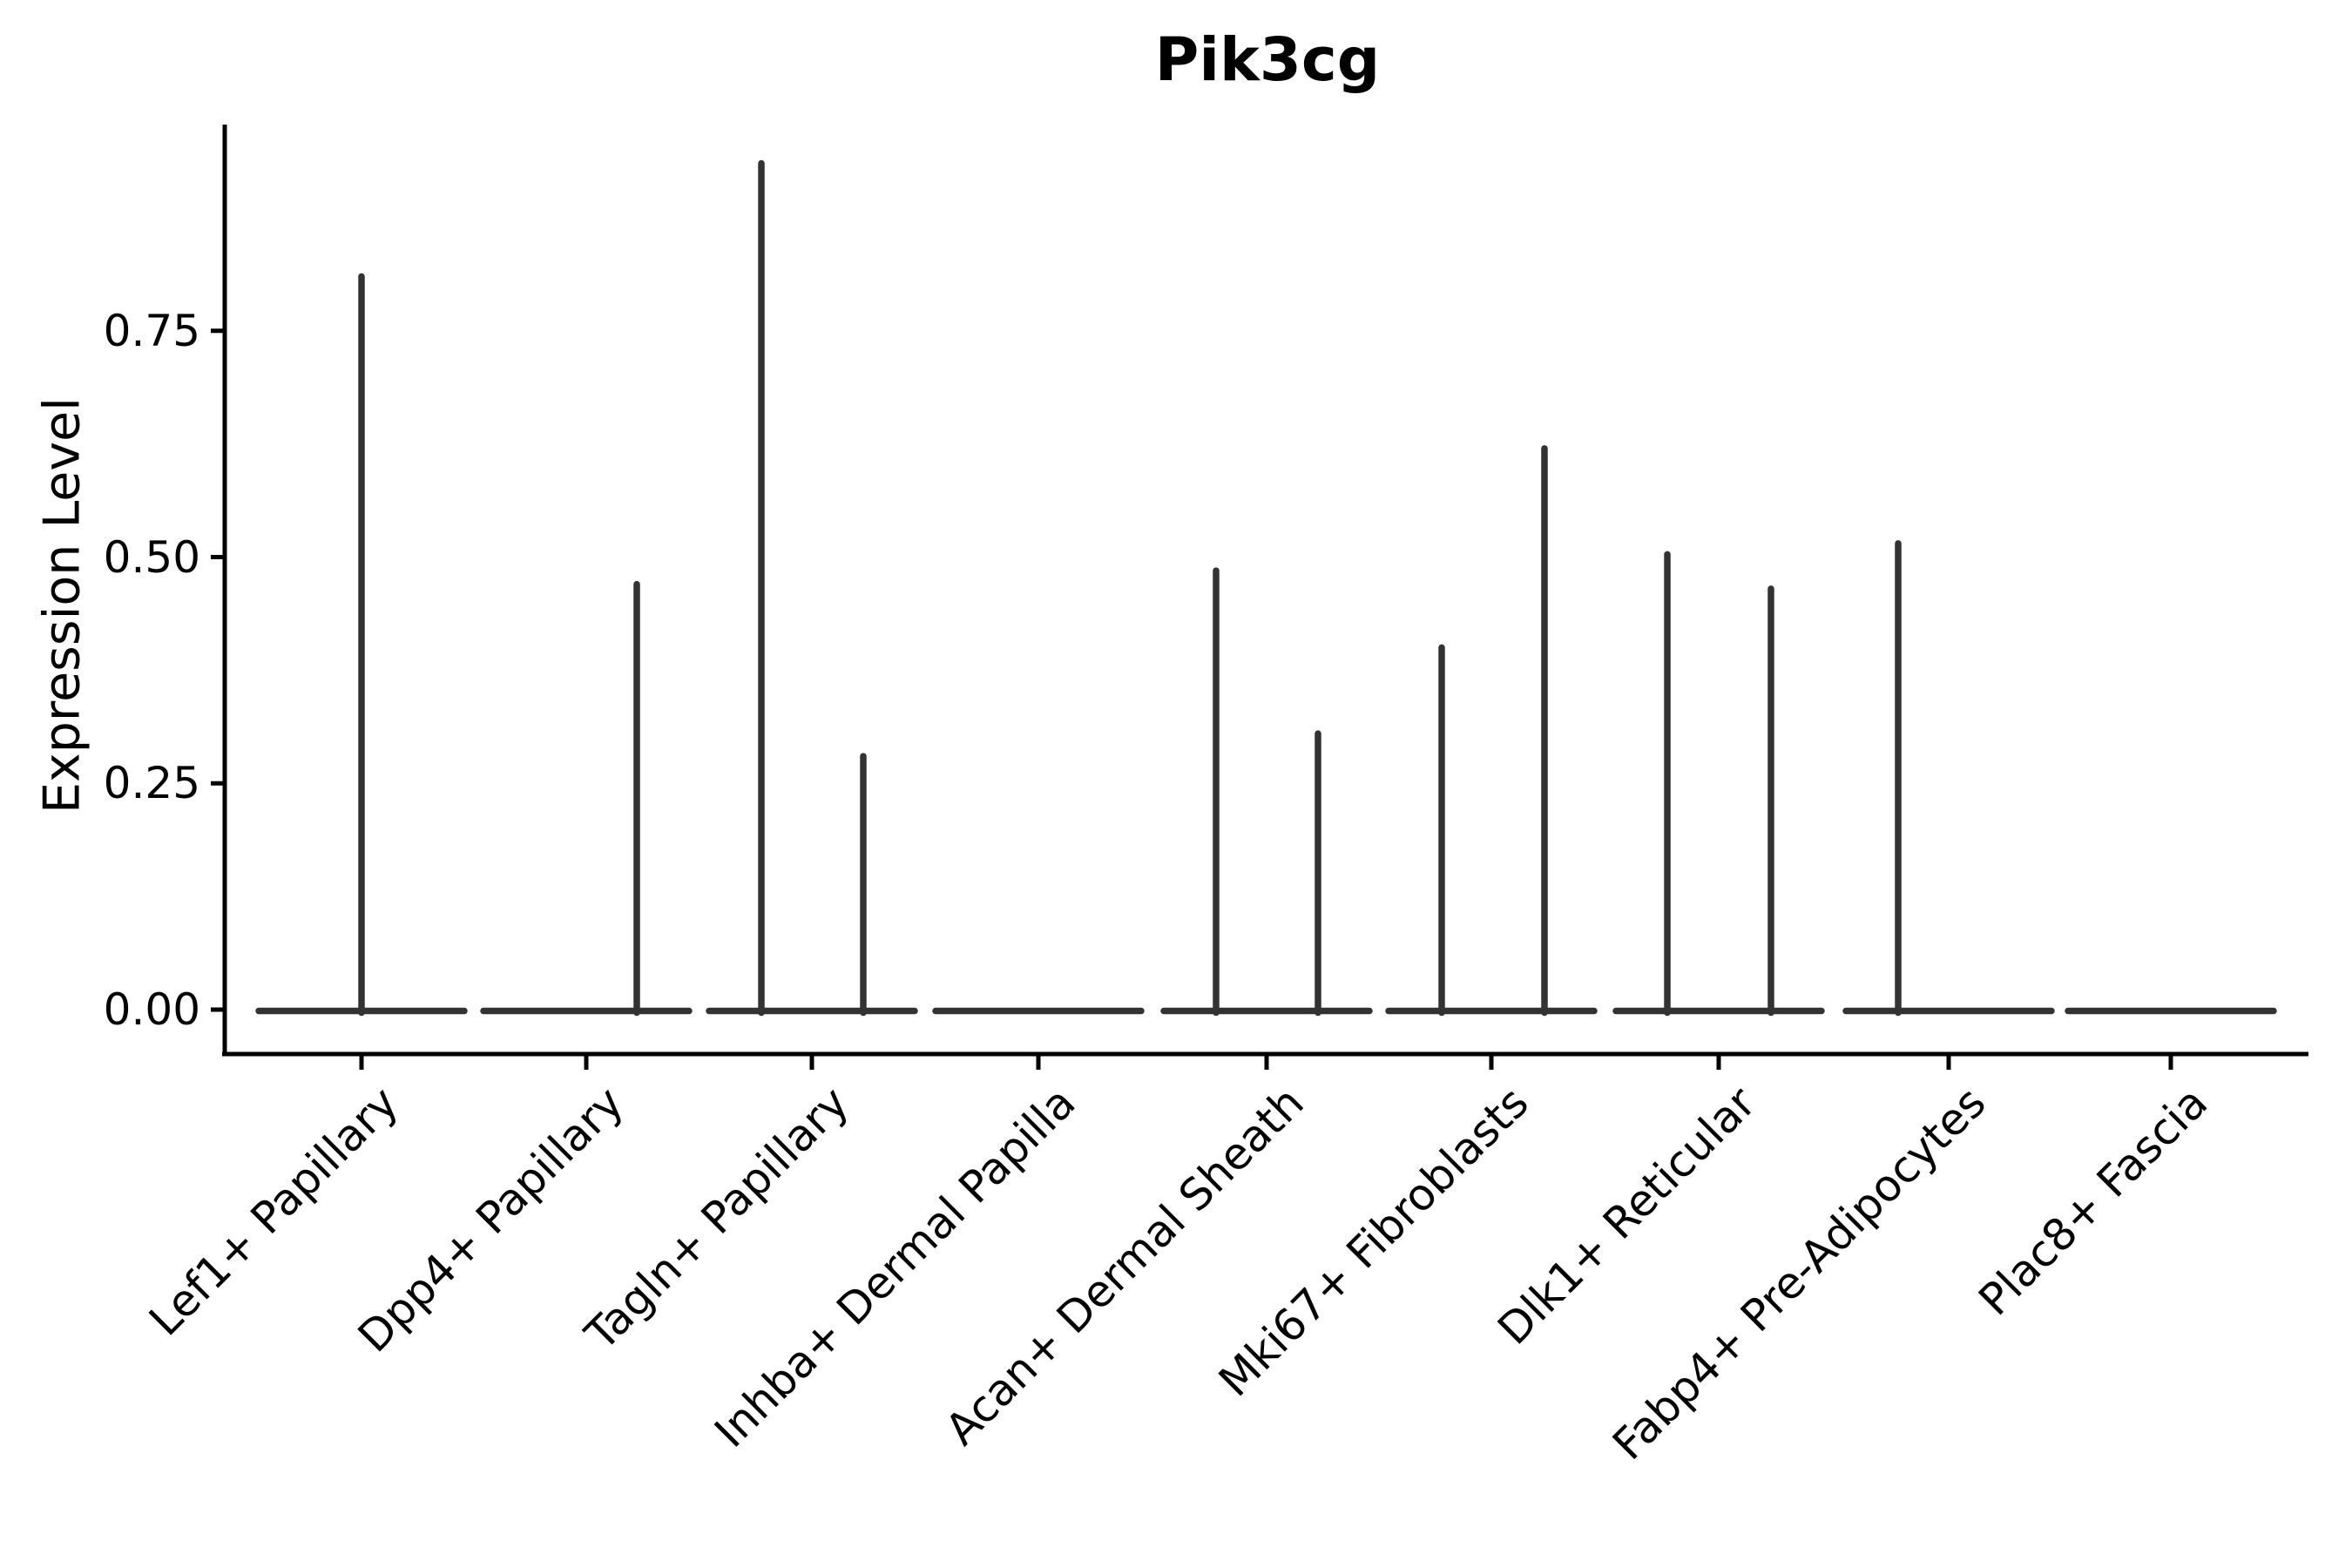 The image size is (2352, 1568). I want to click on y-tick-label: 0.75, so click(151, 330).